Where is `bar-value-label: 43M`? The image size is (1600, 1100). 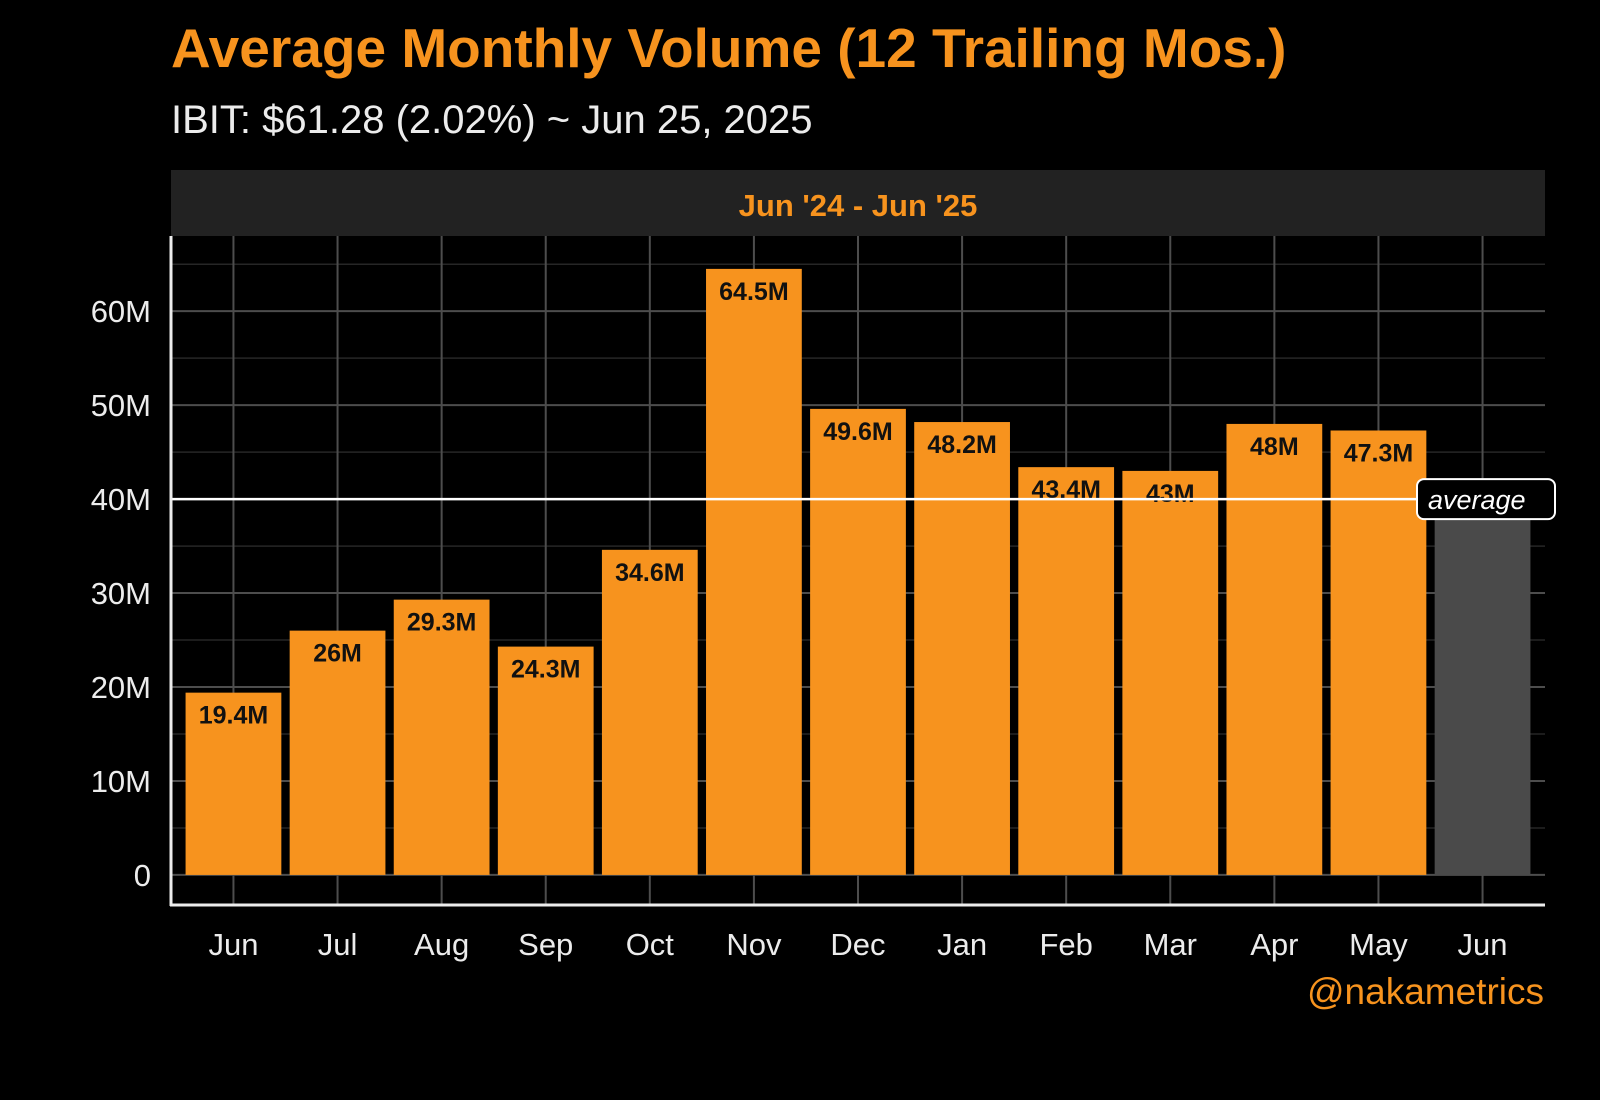 bar-value-label: 43M is located at coordinates (1170, 494).